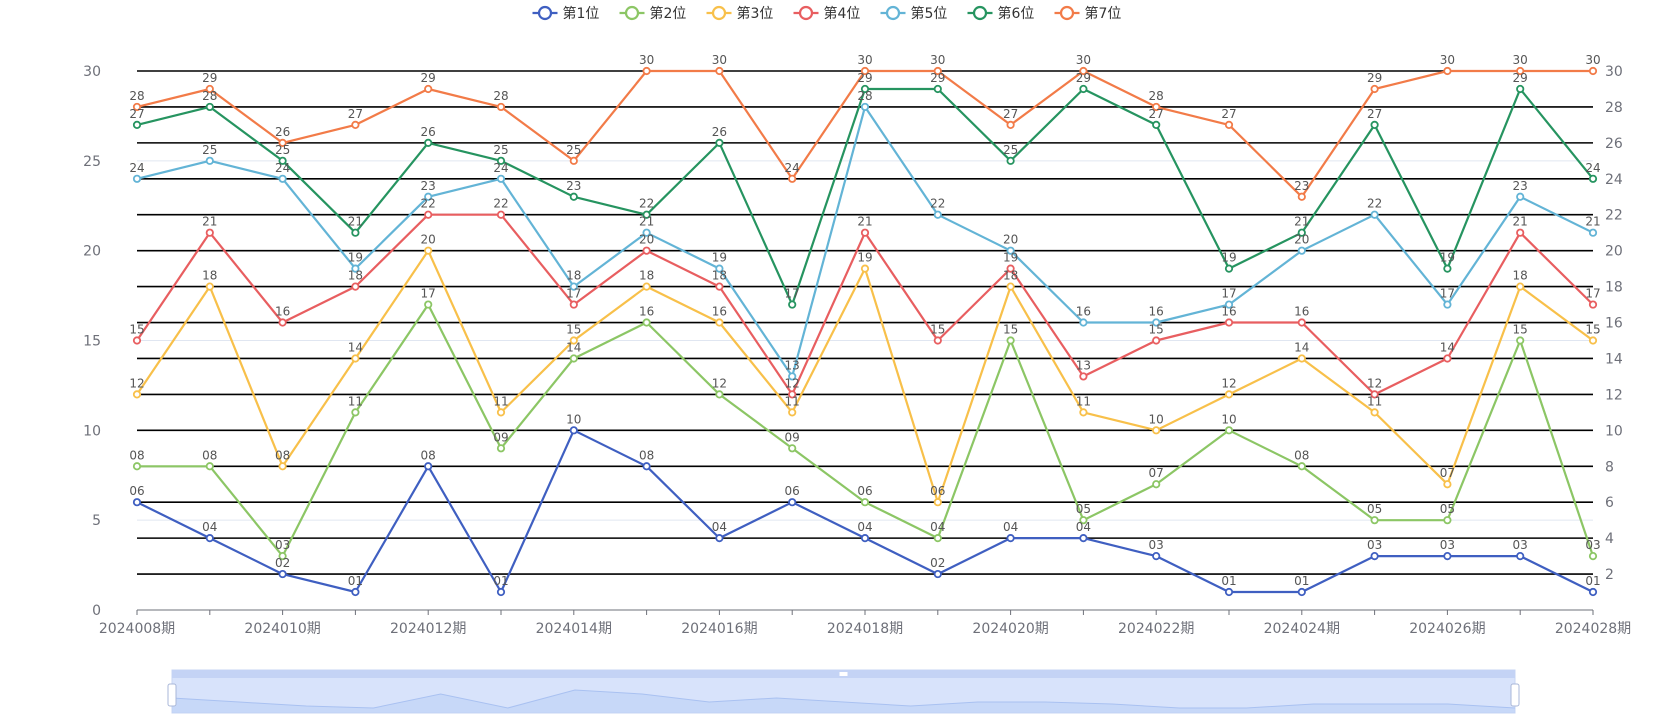 The image size is (1675, 720). Describe the element at coordinates (843, 674) in the screenshot. I see `zoom-grip-icon` at that location.